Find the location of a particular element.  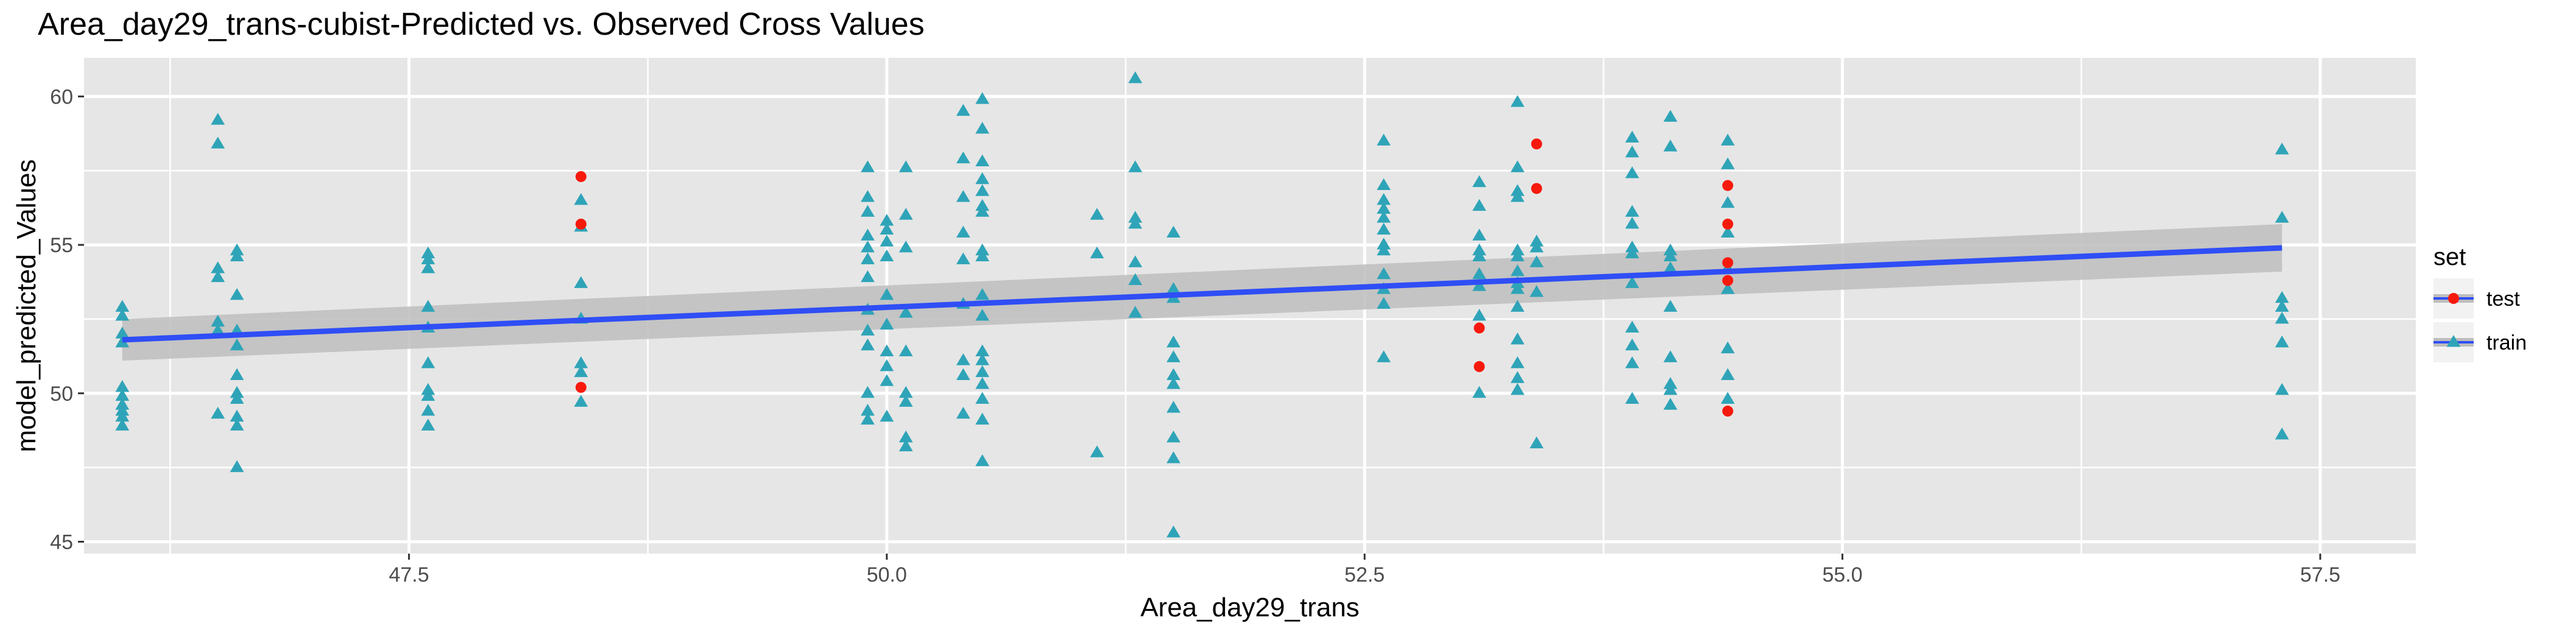

x-tick-label: 47.5 is located at coordinates (409, 574).